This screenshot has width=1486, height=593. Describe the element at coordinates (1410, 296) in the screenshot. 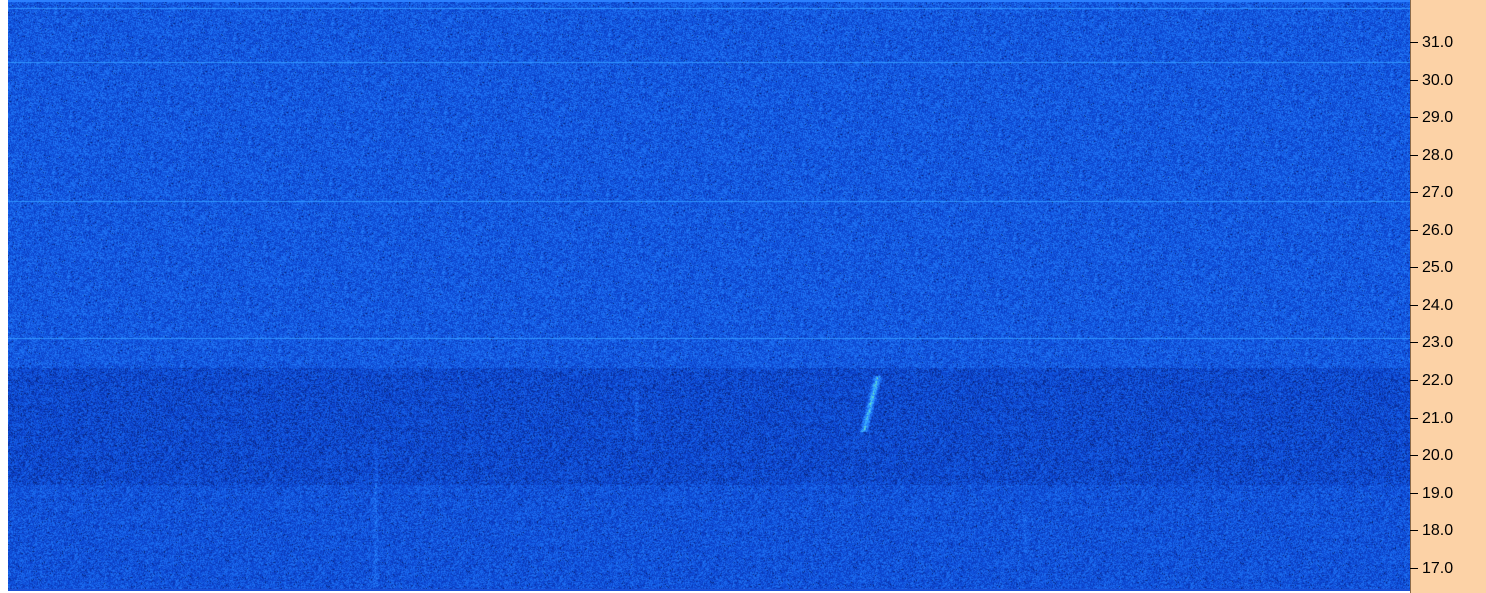

I see `y-axis-line` at that location.